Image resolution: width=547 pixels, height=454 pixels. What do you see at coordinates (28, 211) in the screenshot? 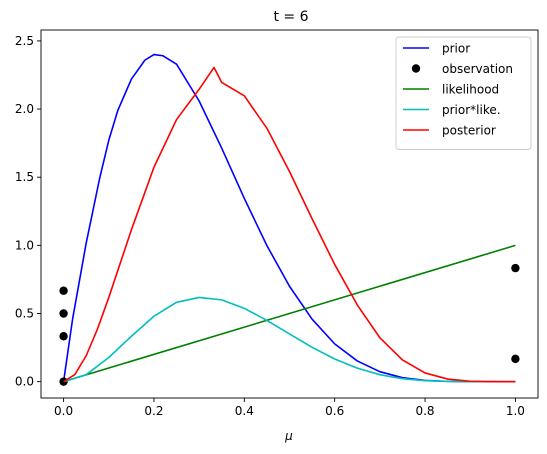
I see `y-axis: 0.0 0.5 1.0 1.5 2.0 2.5` at bounding box center [28, 211].